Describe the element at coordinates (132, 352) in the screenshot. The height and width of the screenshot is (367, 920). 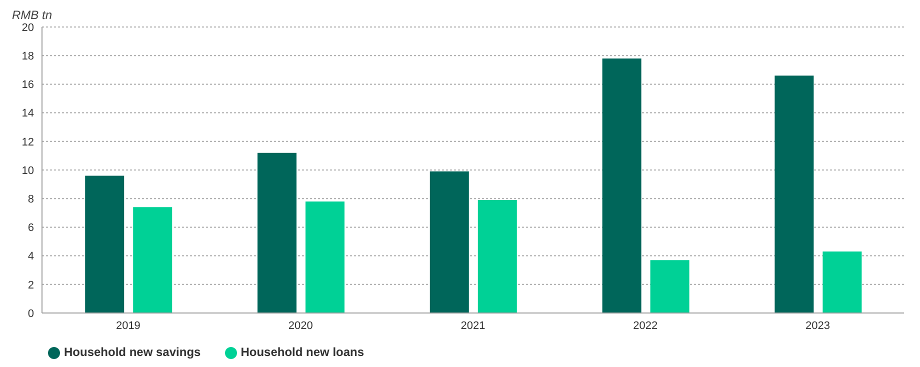
I see `legend-label: Household new savings` at that location.